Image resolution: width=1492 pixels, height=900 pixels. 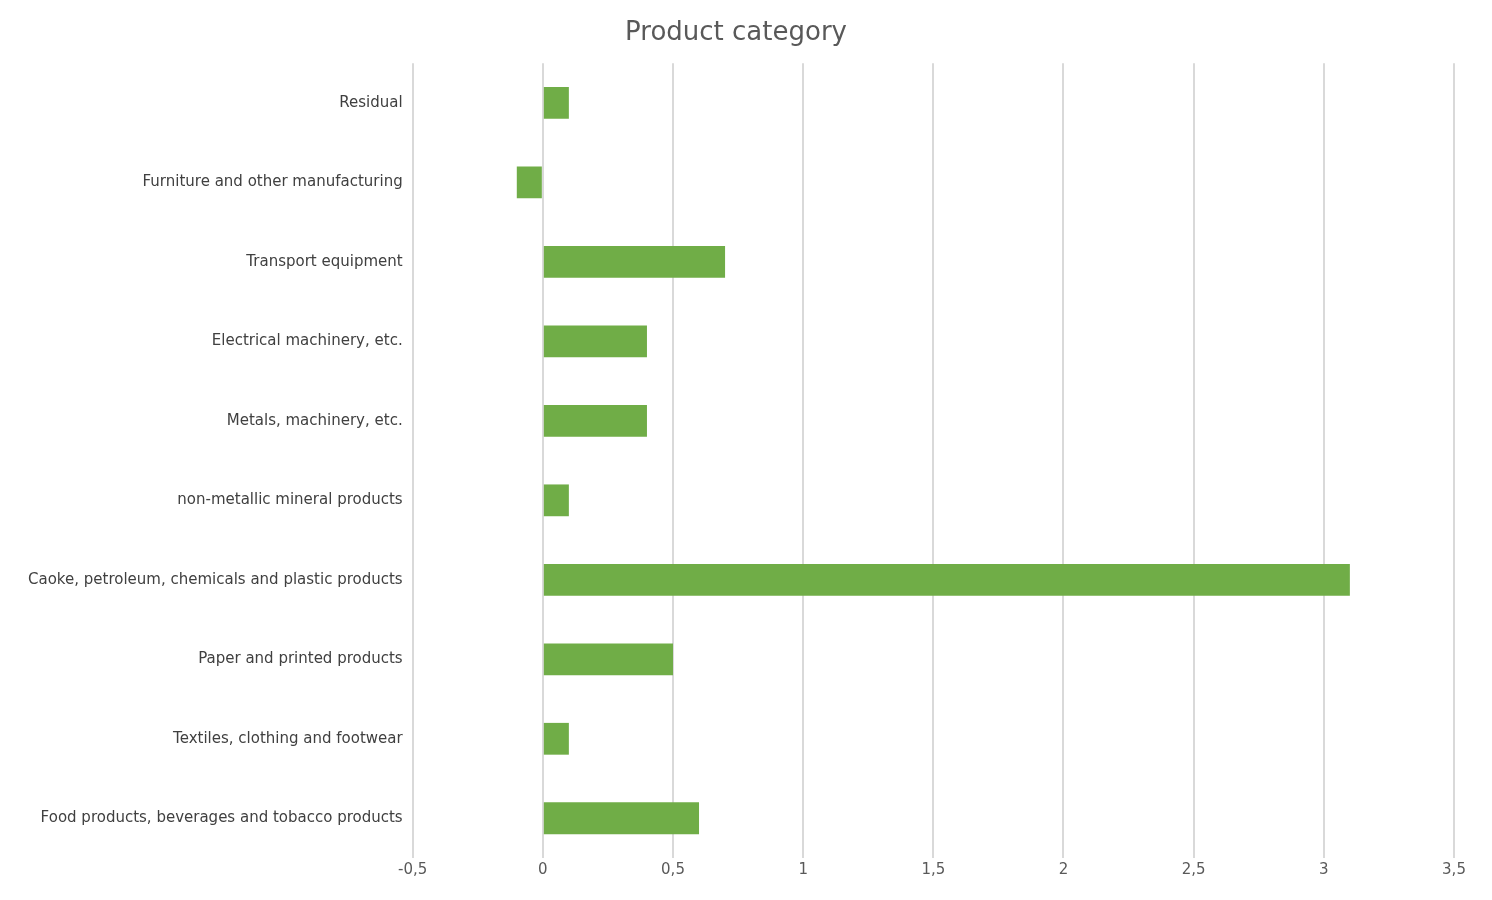 I want to click on x-tick-label: 1, so click(x=803, y=868).